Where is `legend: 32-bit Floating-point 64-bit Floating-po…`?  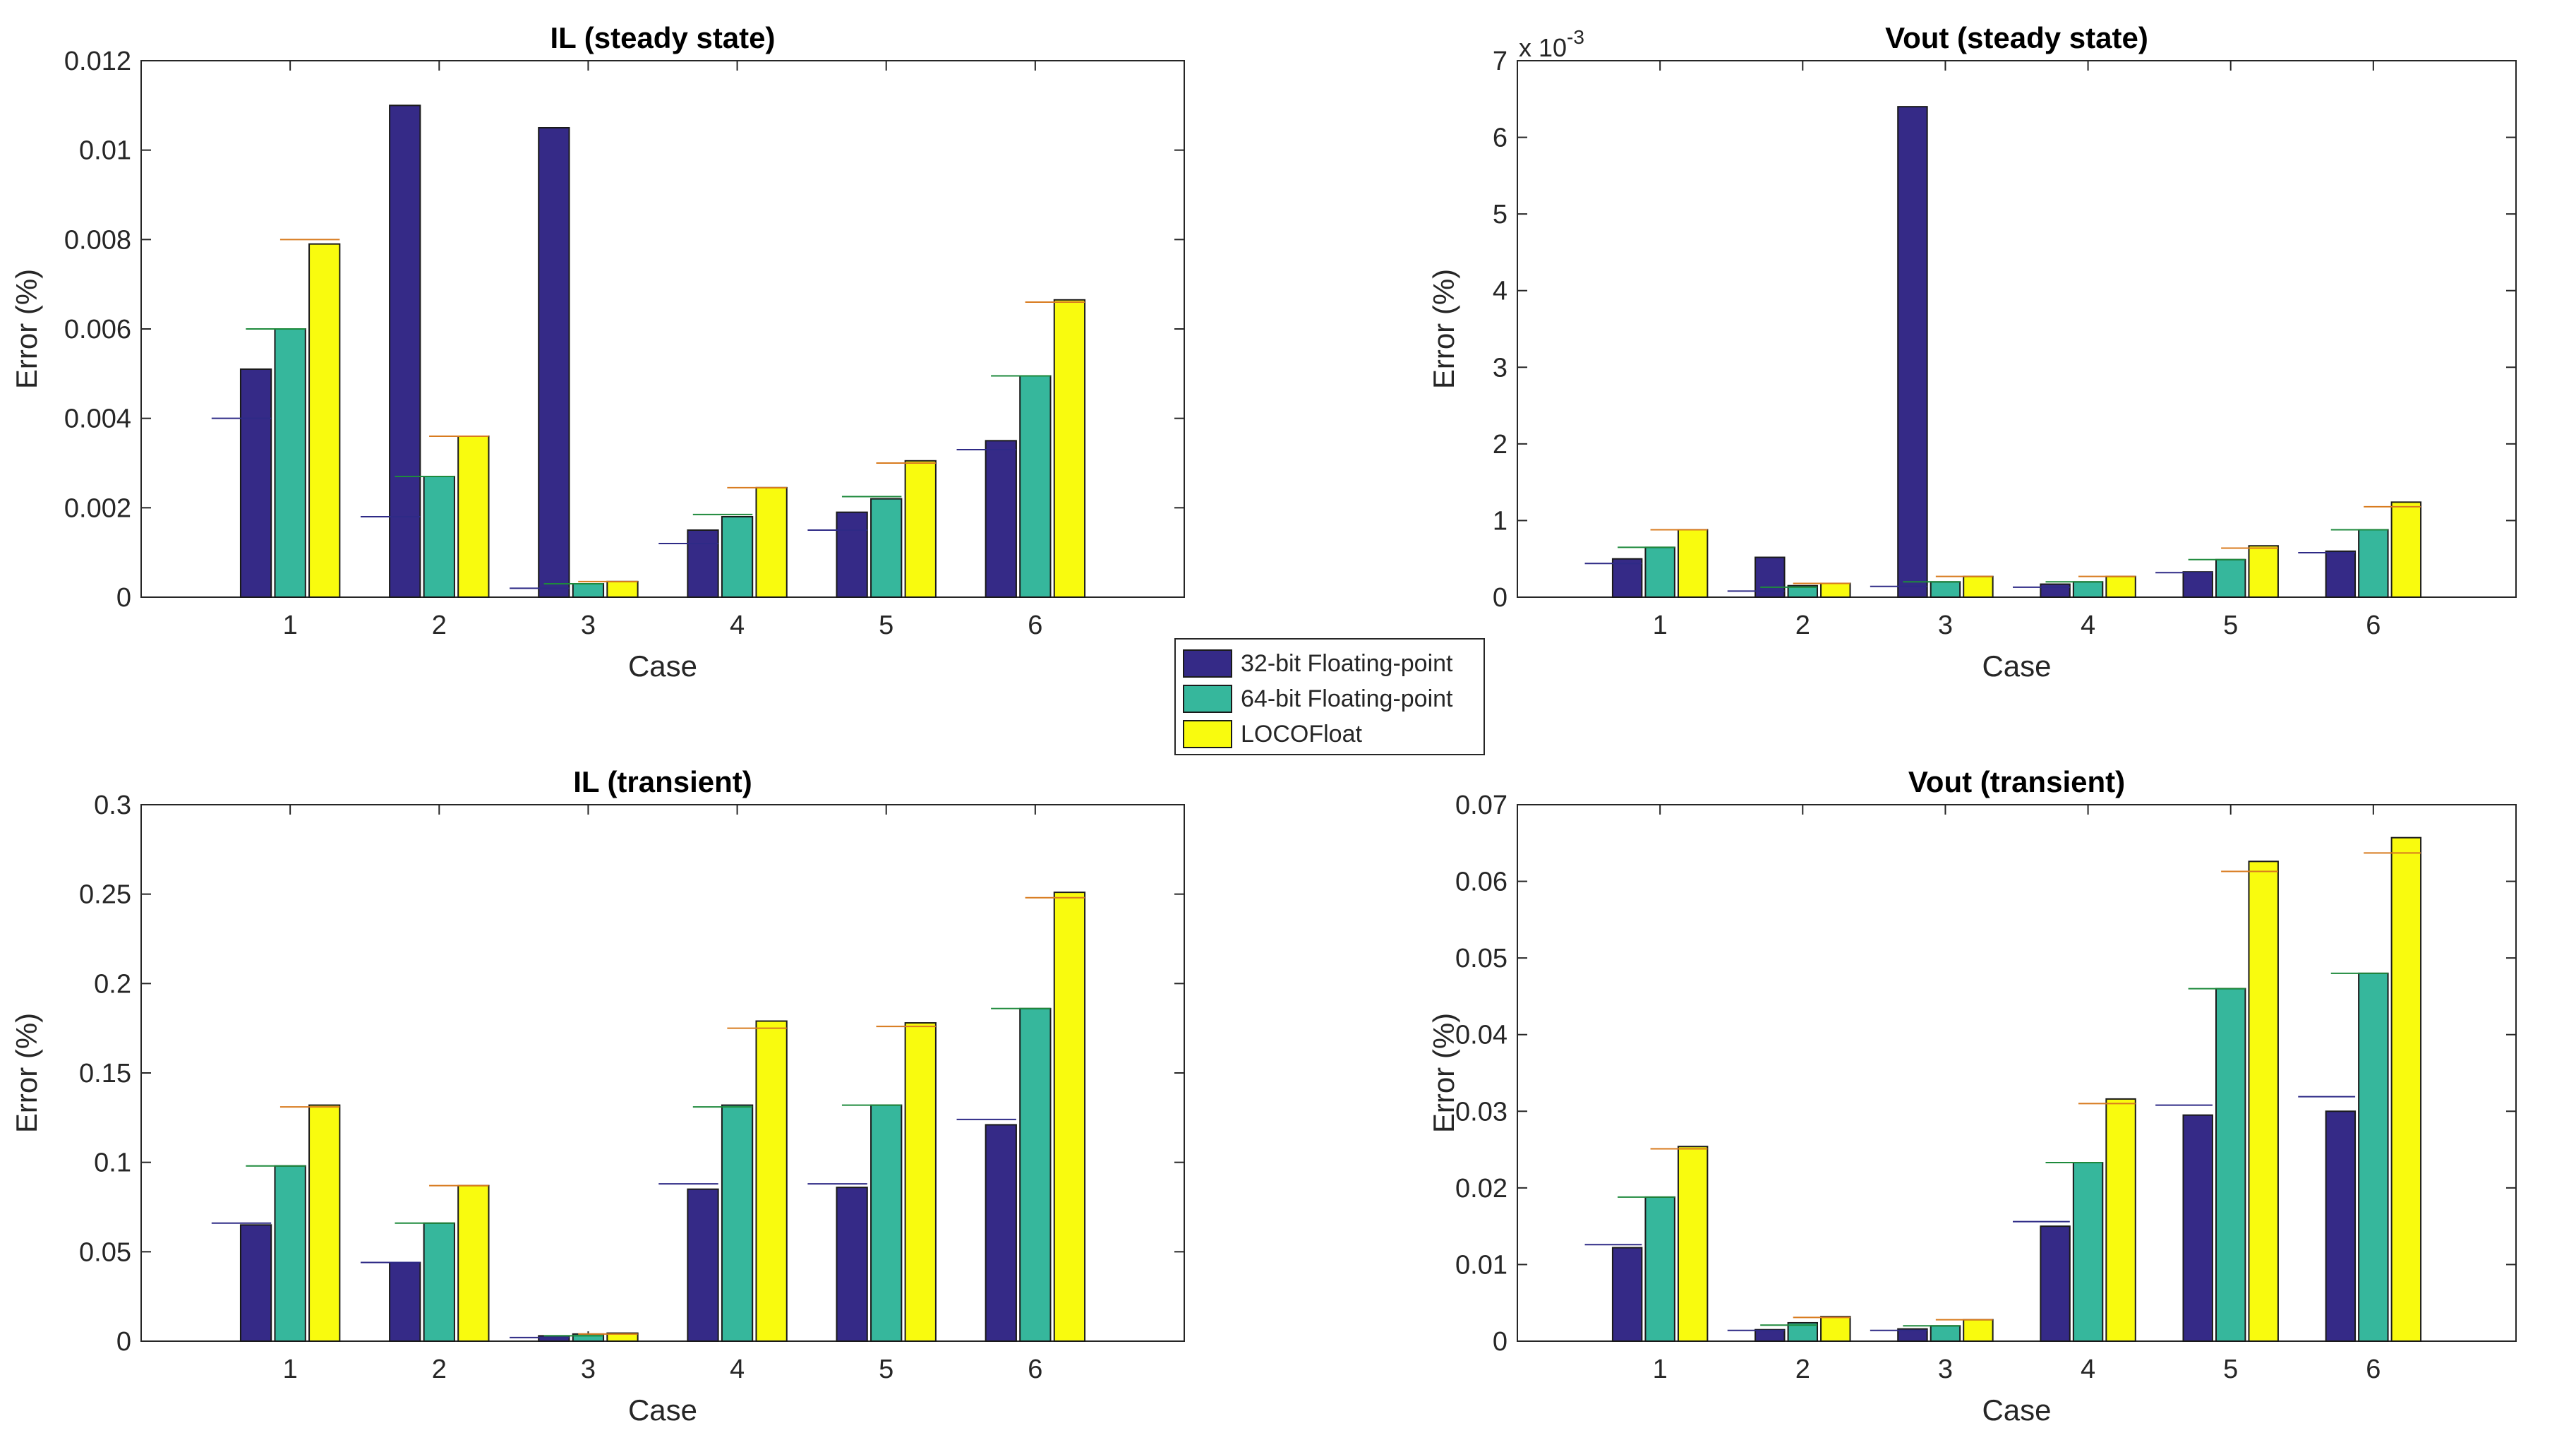
legend: 32-bit Floating-point 64-bit Floating-po… is located at coordinates (1329, 697).